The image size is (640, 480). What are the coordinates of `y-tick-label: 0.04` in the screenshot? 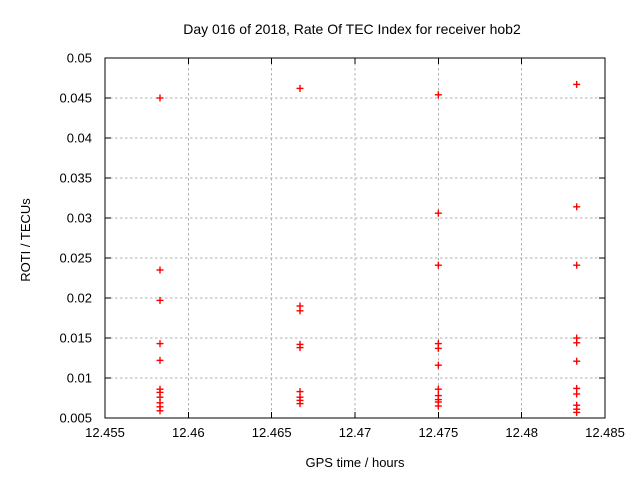 It's located at (79, 138).